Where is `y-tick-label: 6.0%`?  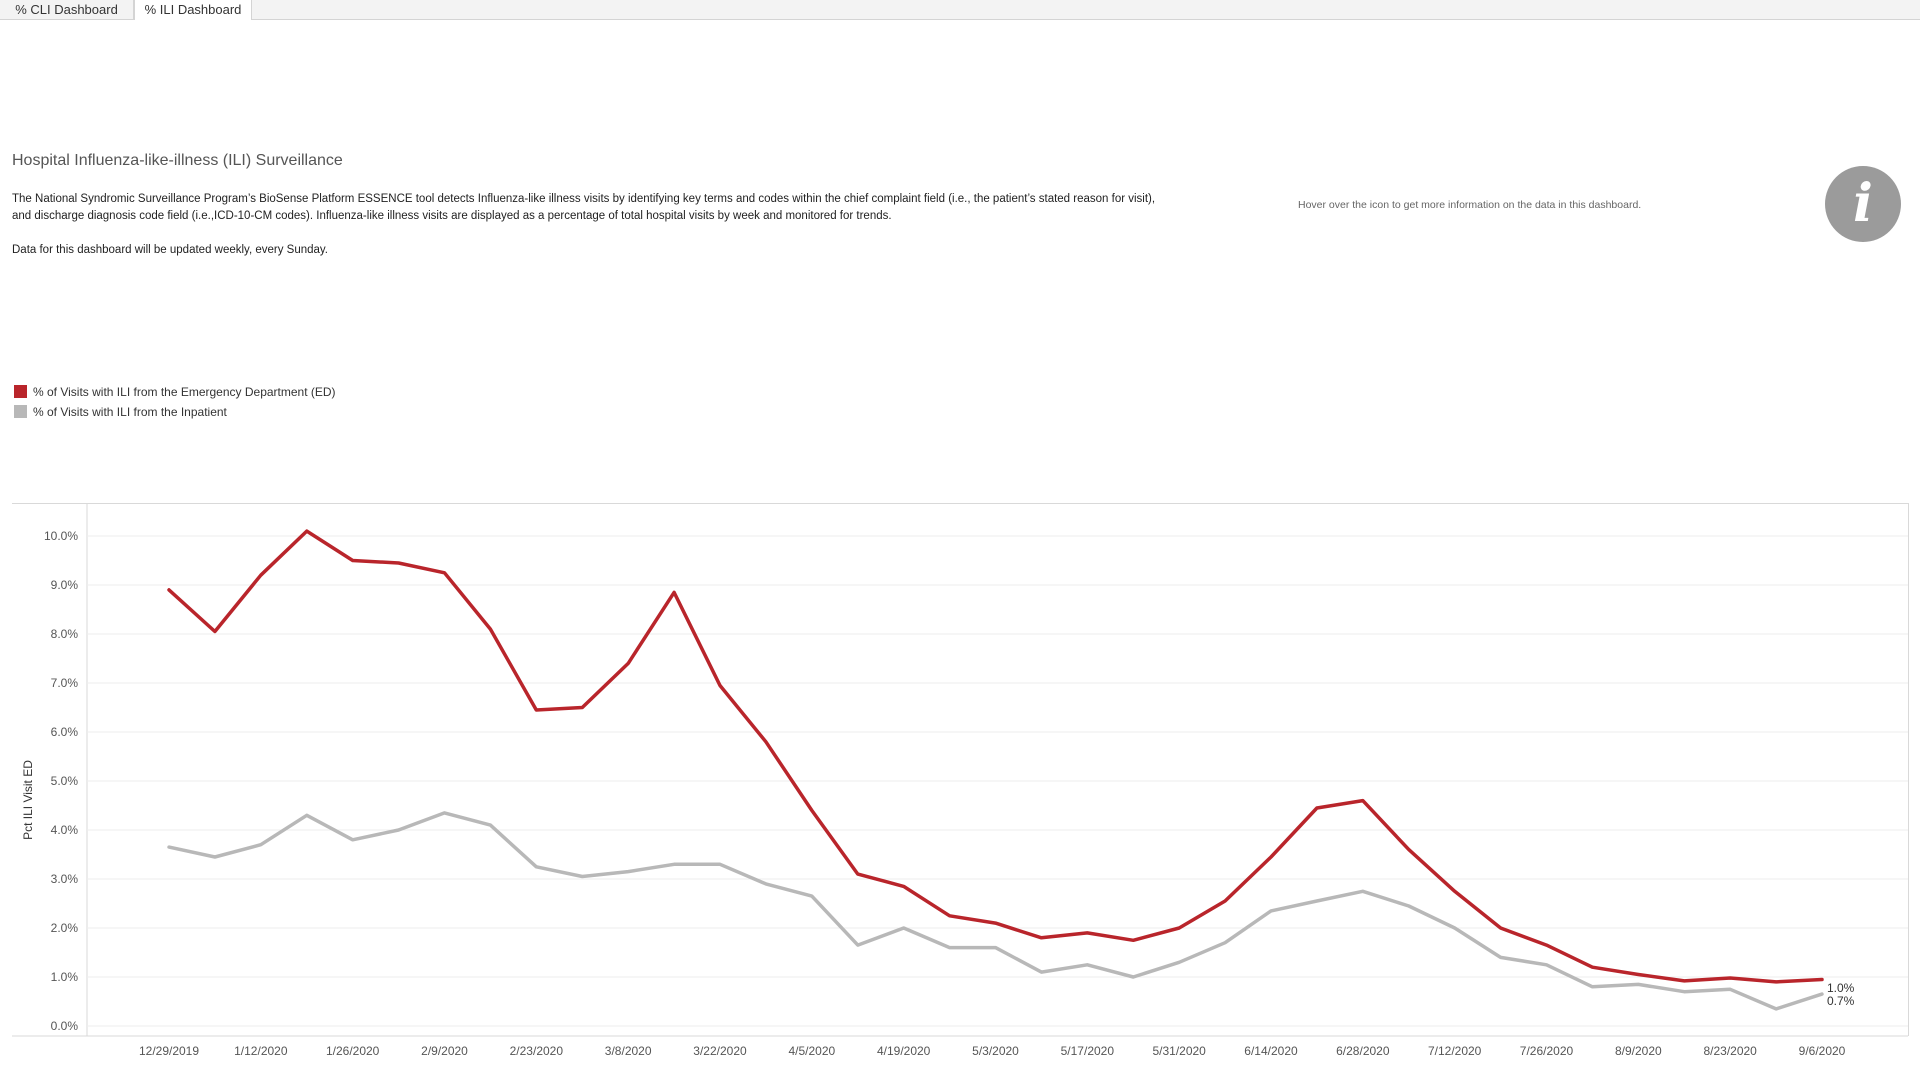
y-tick-label: 6.0% is located at coordinates (65, 732).